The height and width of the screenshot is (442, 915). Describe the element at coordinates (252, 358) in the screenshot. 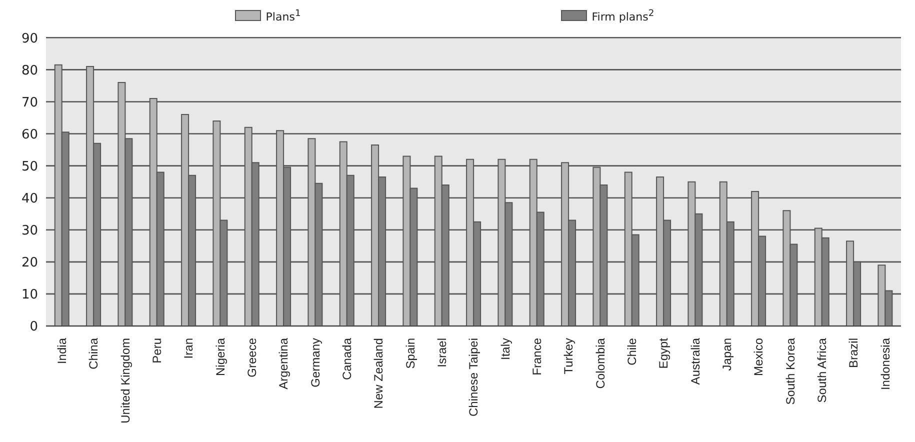

I see `x-tick-label: Greece` at that location.